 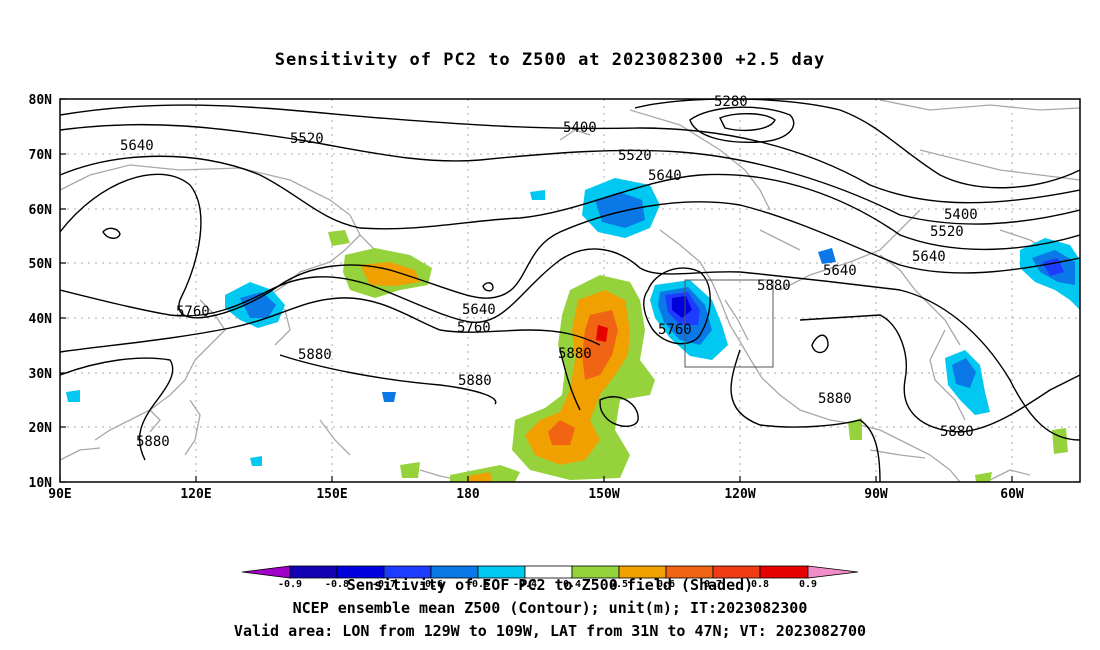 I want to click on colorbar-label: -0.9, so click(x=290, y=584).